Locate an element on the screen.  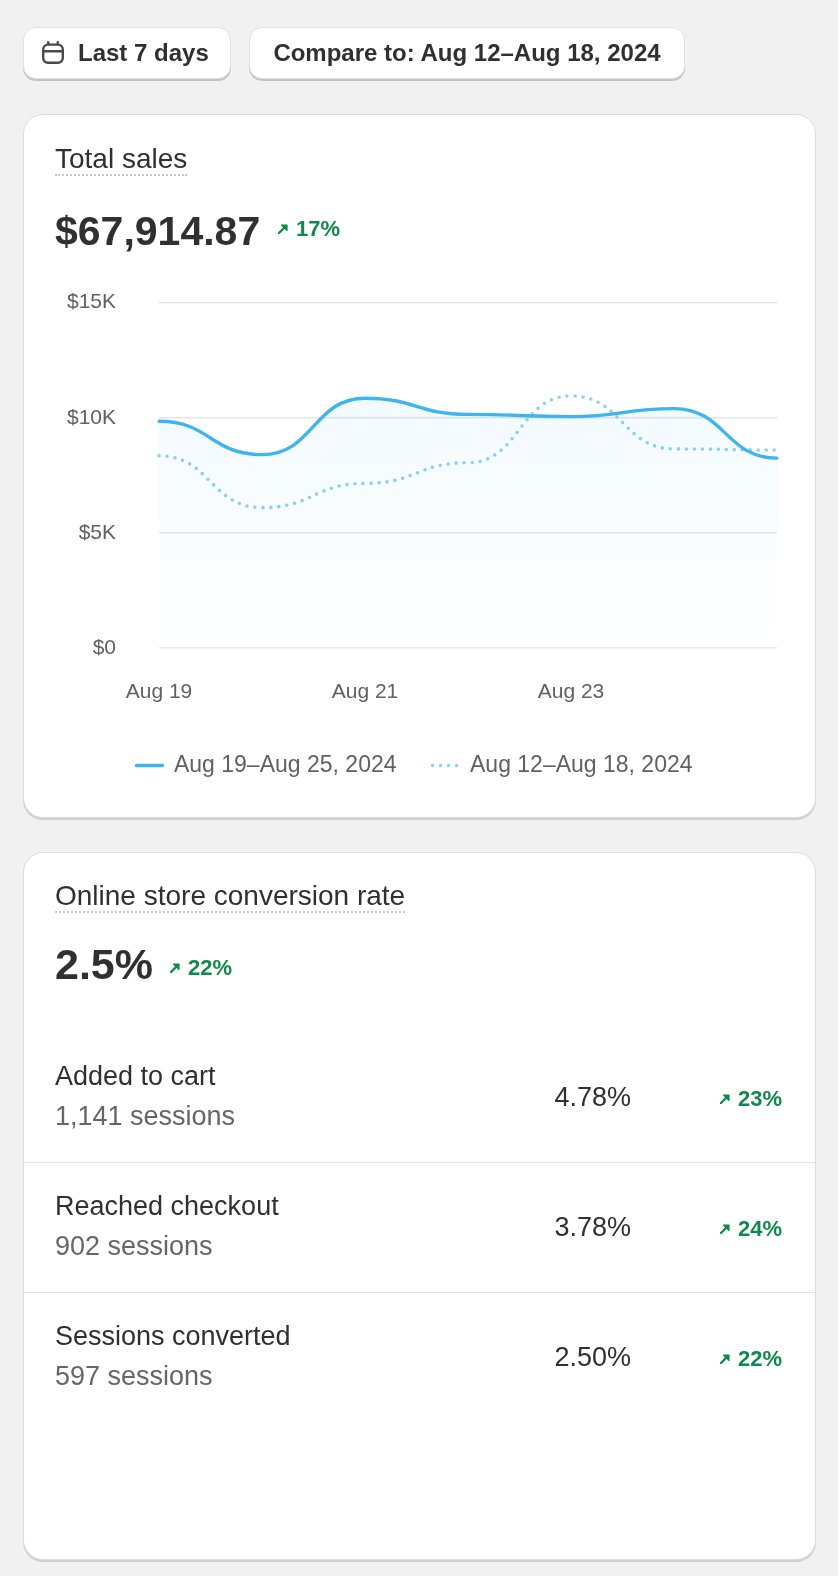
legend-label: Aug 12–Aug 18, 2024 is located at coordinates (581, 763).